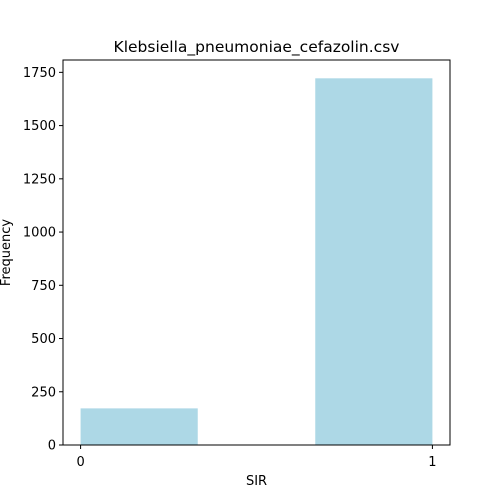  What do you see at coordinates (39, 73) in the screenshot?
I see `y-tick-label: 1750` at bounding box center [39, 73].